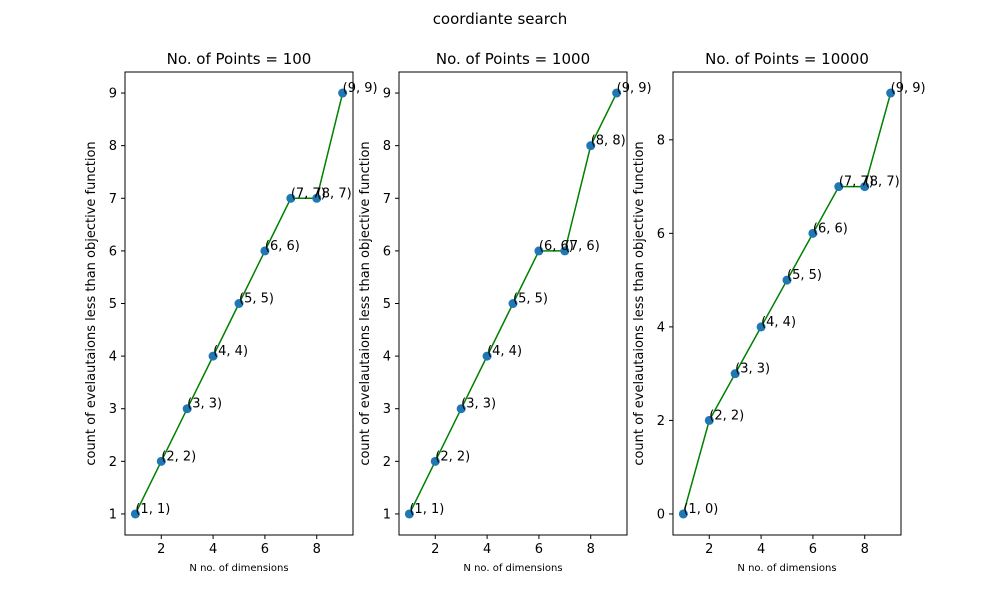  I want to click on subplot-title: No. of Points = 10000, so click(787, 59).